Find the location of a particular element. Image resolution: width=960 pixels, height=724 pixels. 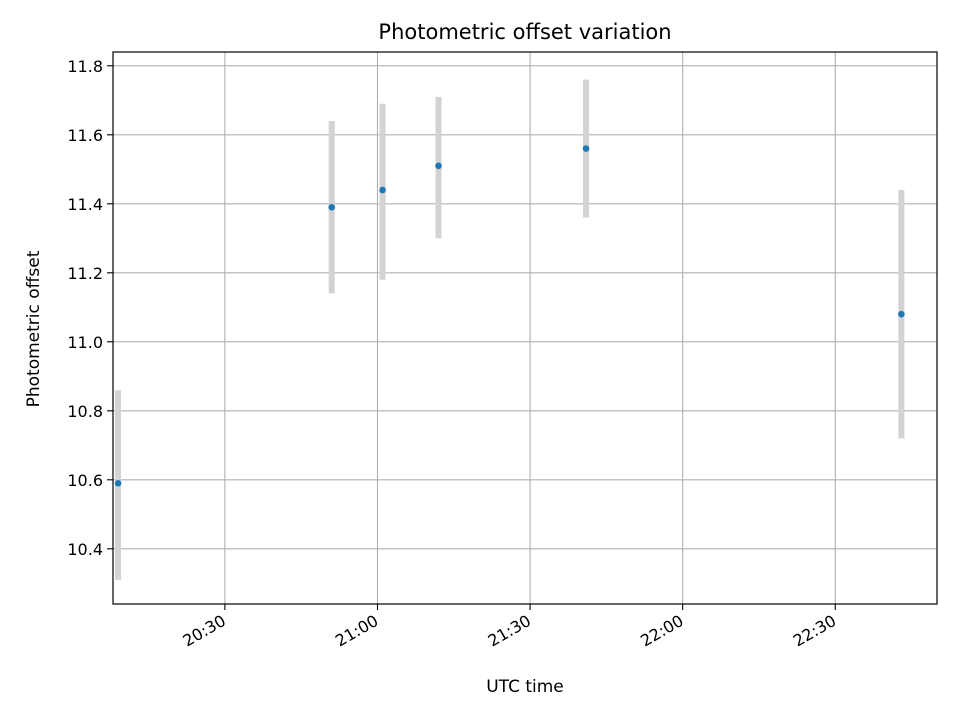

y-tick-label: 10.6 is located at coordinates (85, 480).